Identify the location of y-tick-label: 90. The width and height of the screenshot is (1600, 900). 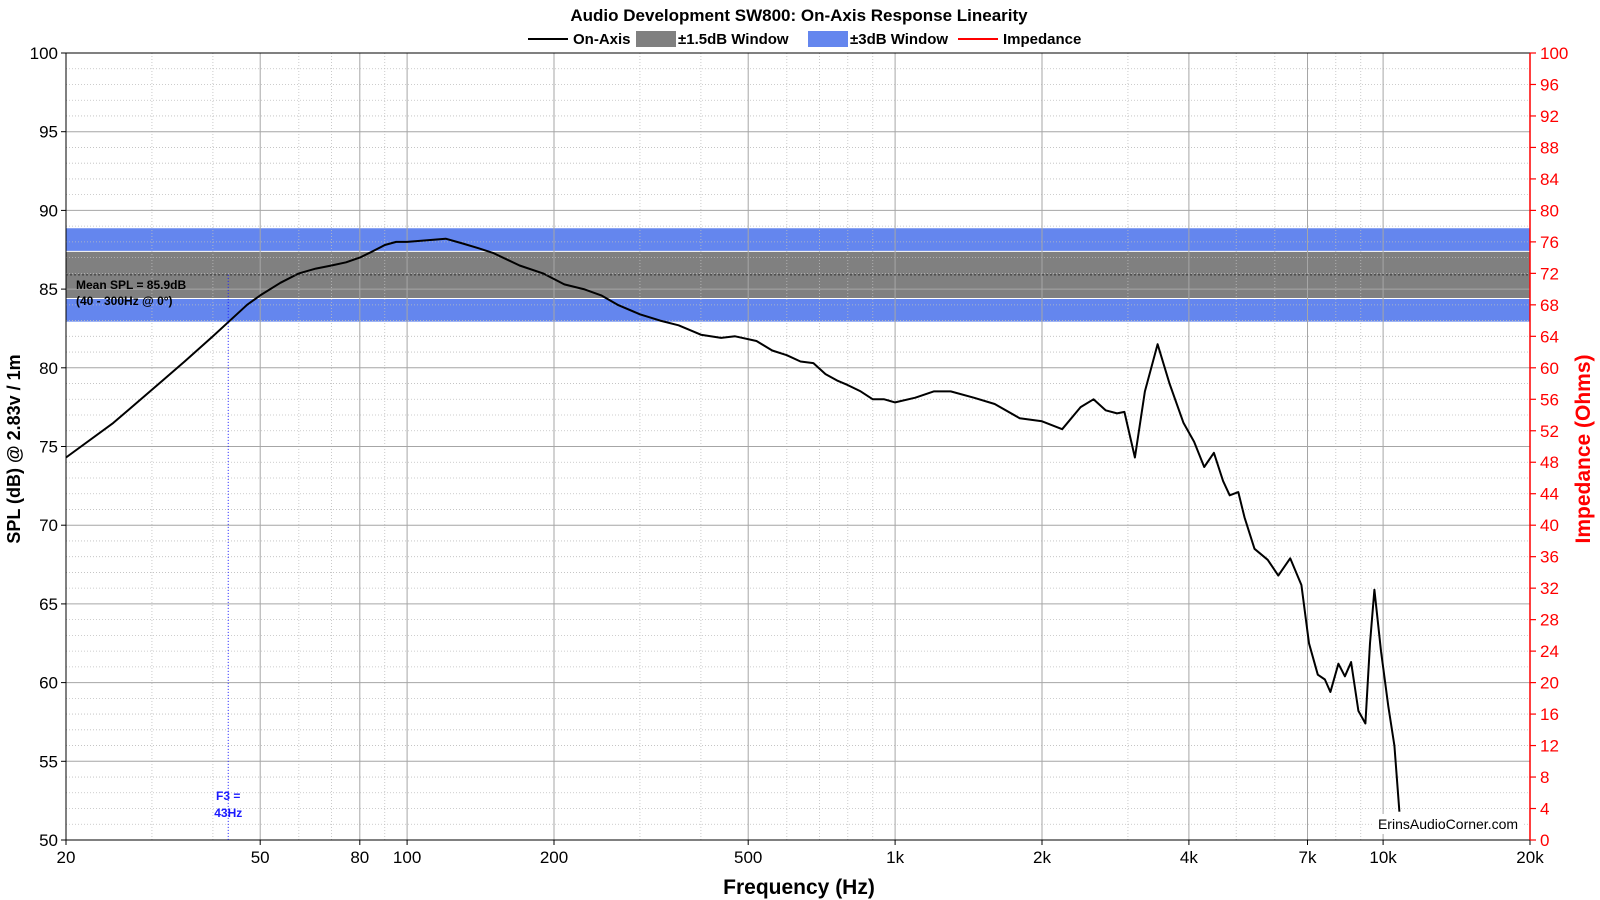
(48, 210).